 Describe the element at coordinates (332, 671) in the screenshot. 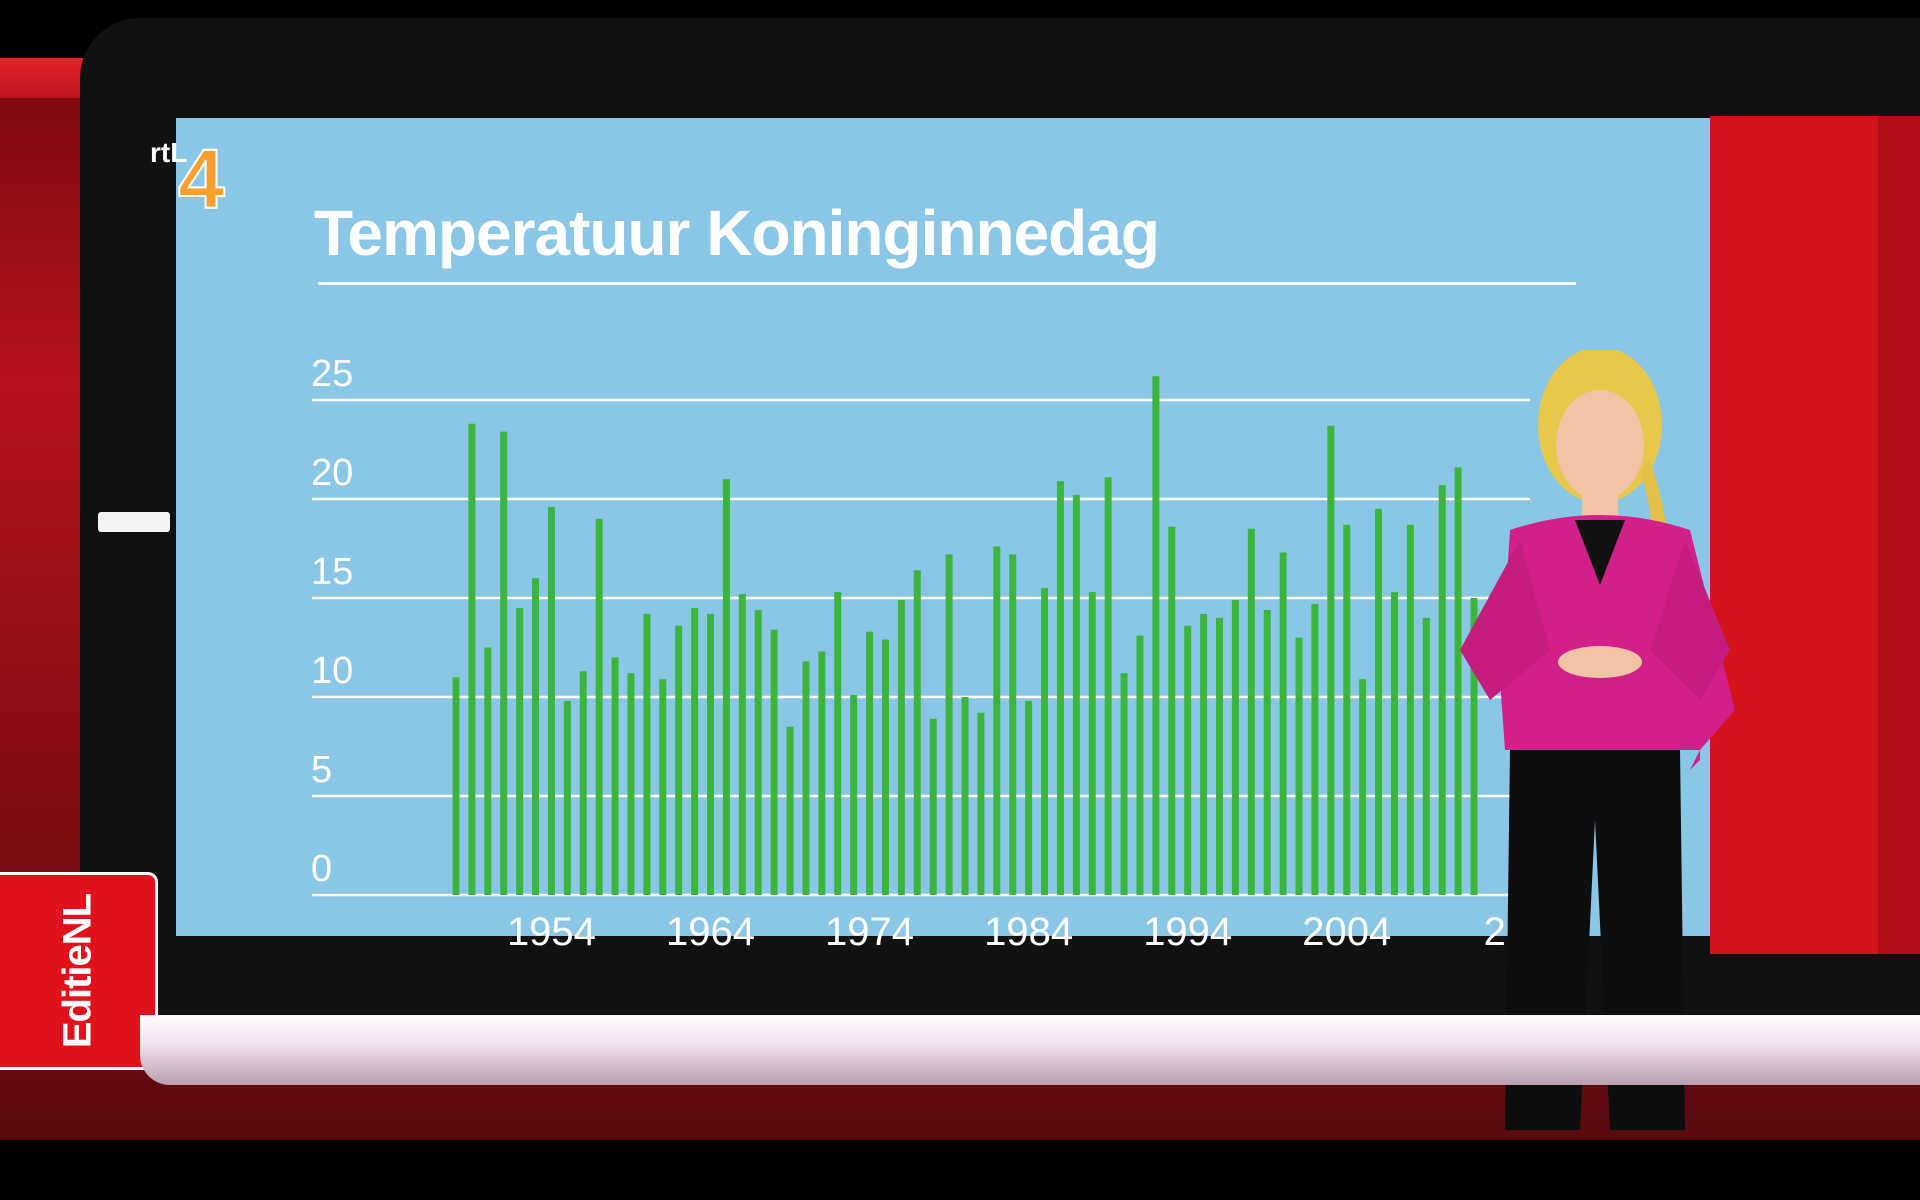

I see `y-tick-label: 10` at that location.